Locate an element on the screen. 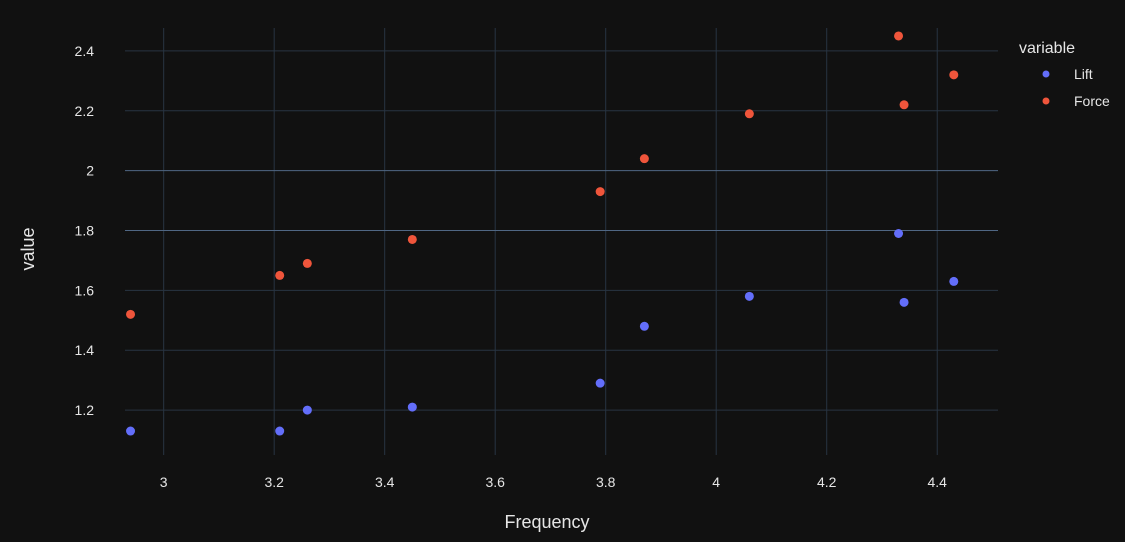  y-tick-label: 1.8 is located at coordinates (85, 231).